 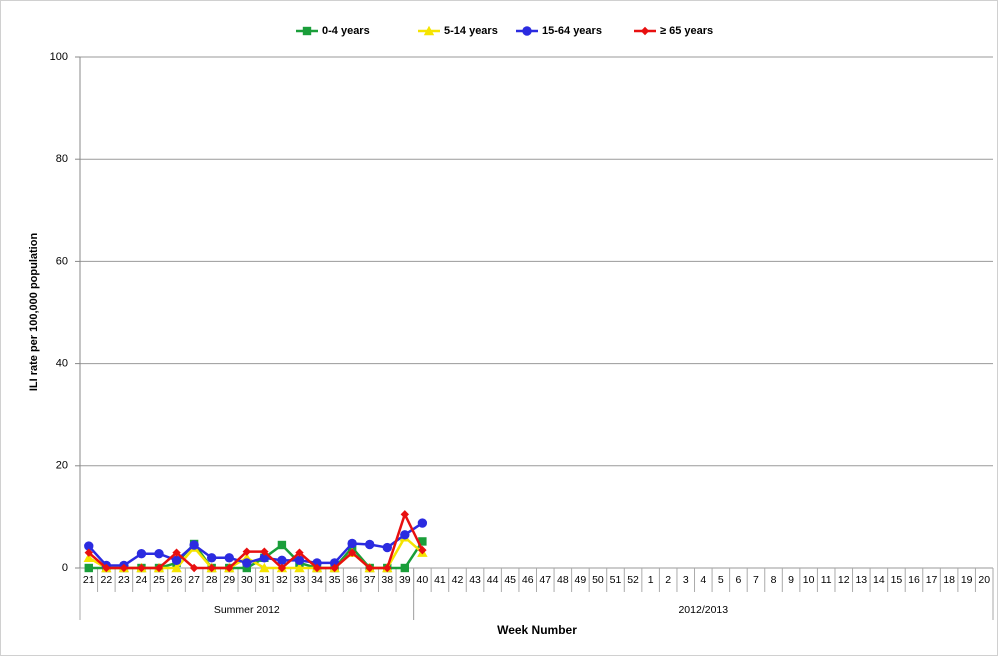 I want to click on y-axis-label: ILI rate per 100,000 population, so click(x=34, y=312).